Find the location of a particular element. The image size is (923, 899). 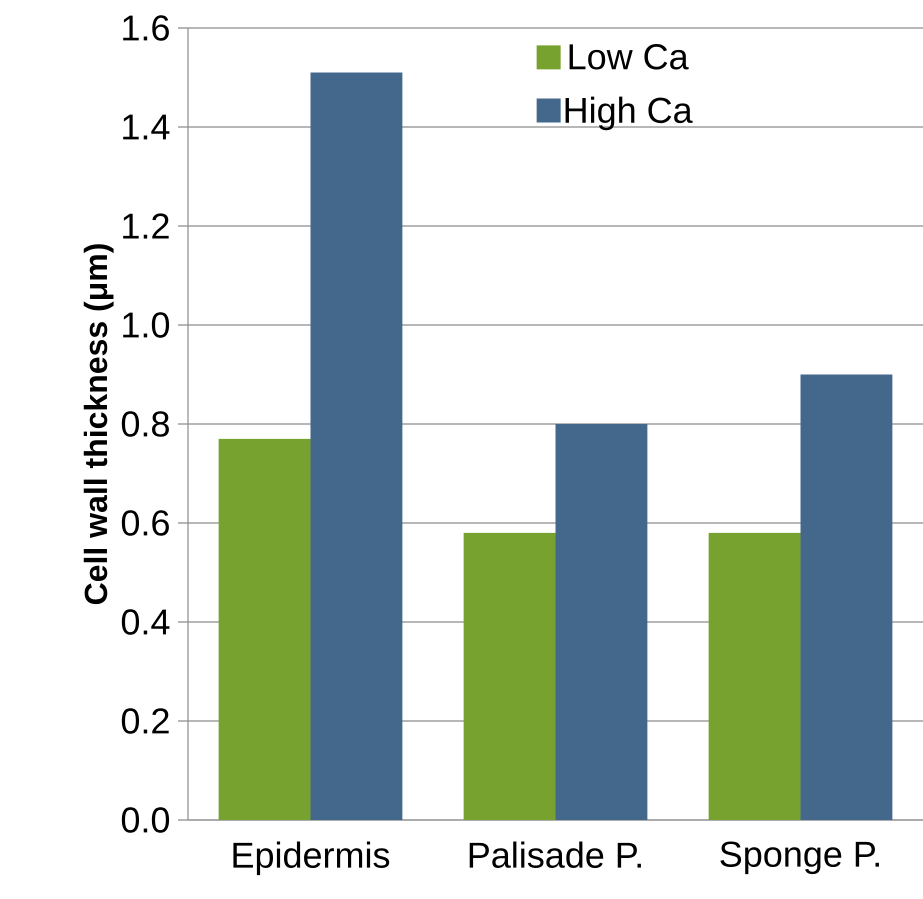

y-tick-label: 1.4 is located at coordinates (146, 127).